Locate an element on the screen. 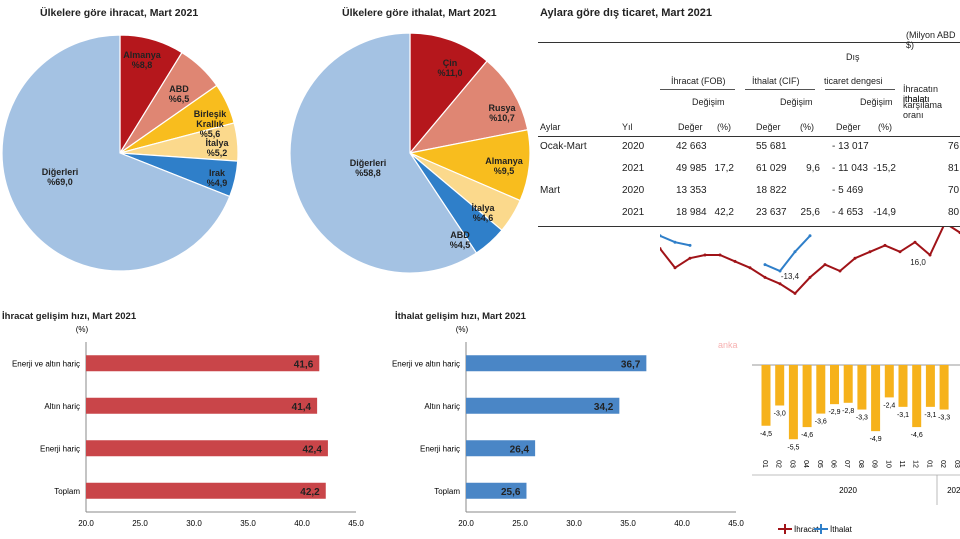  th-imports-b: İthalat (CIF) is located at coordinates (776, 81).